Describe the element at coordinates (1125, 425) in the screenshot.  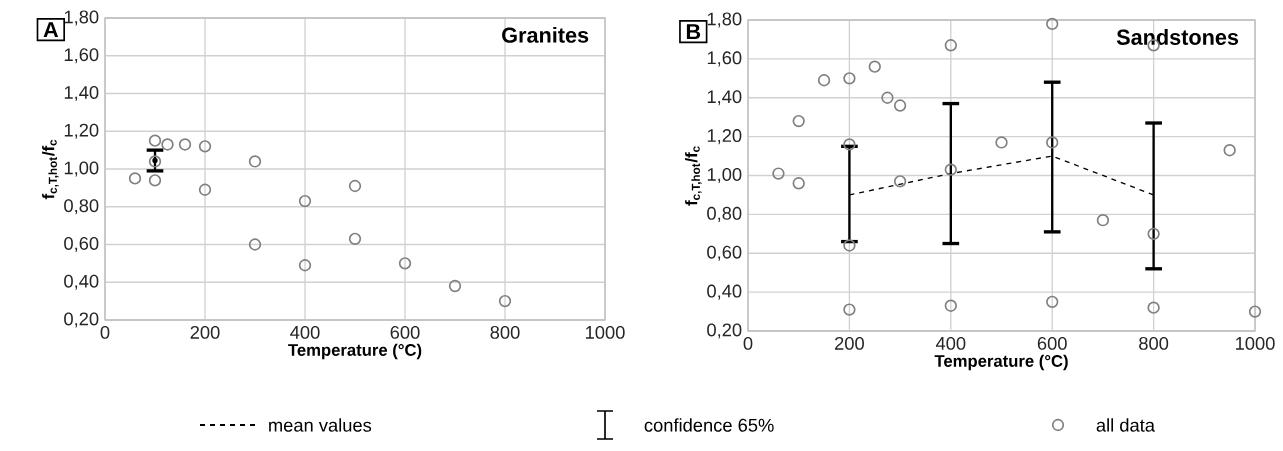
I see `legend-label: all data` at that location.